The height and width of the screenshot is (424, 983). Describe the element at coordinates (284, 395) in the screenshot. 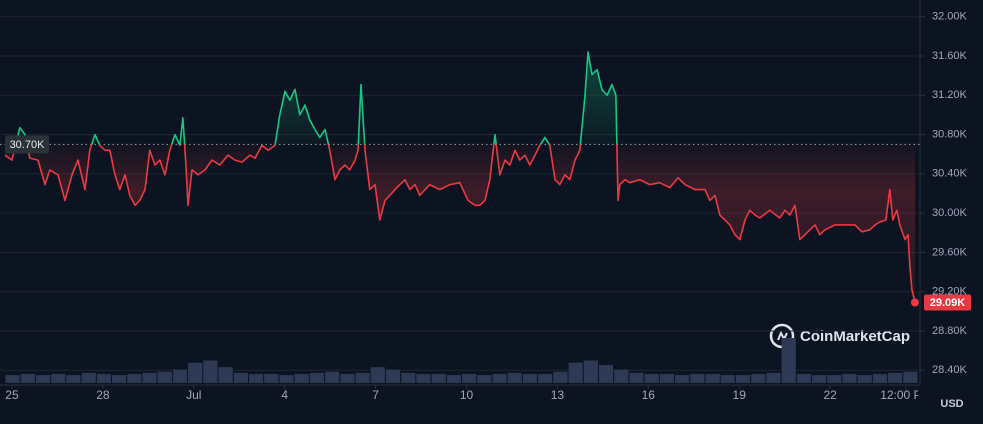

I see `x-tick-label: 4` at that location.